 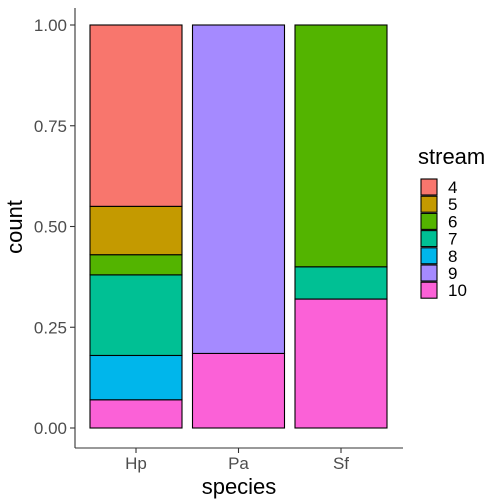 What do you see at coordinates (239, 486) in the screenshot?
I see `x-axis-title: species` at bounding box center [239, 486].